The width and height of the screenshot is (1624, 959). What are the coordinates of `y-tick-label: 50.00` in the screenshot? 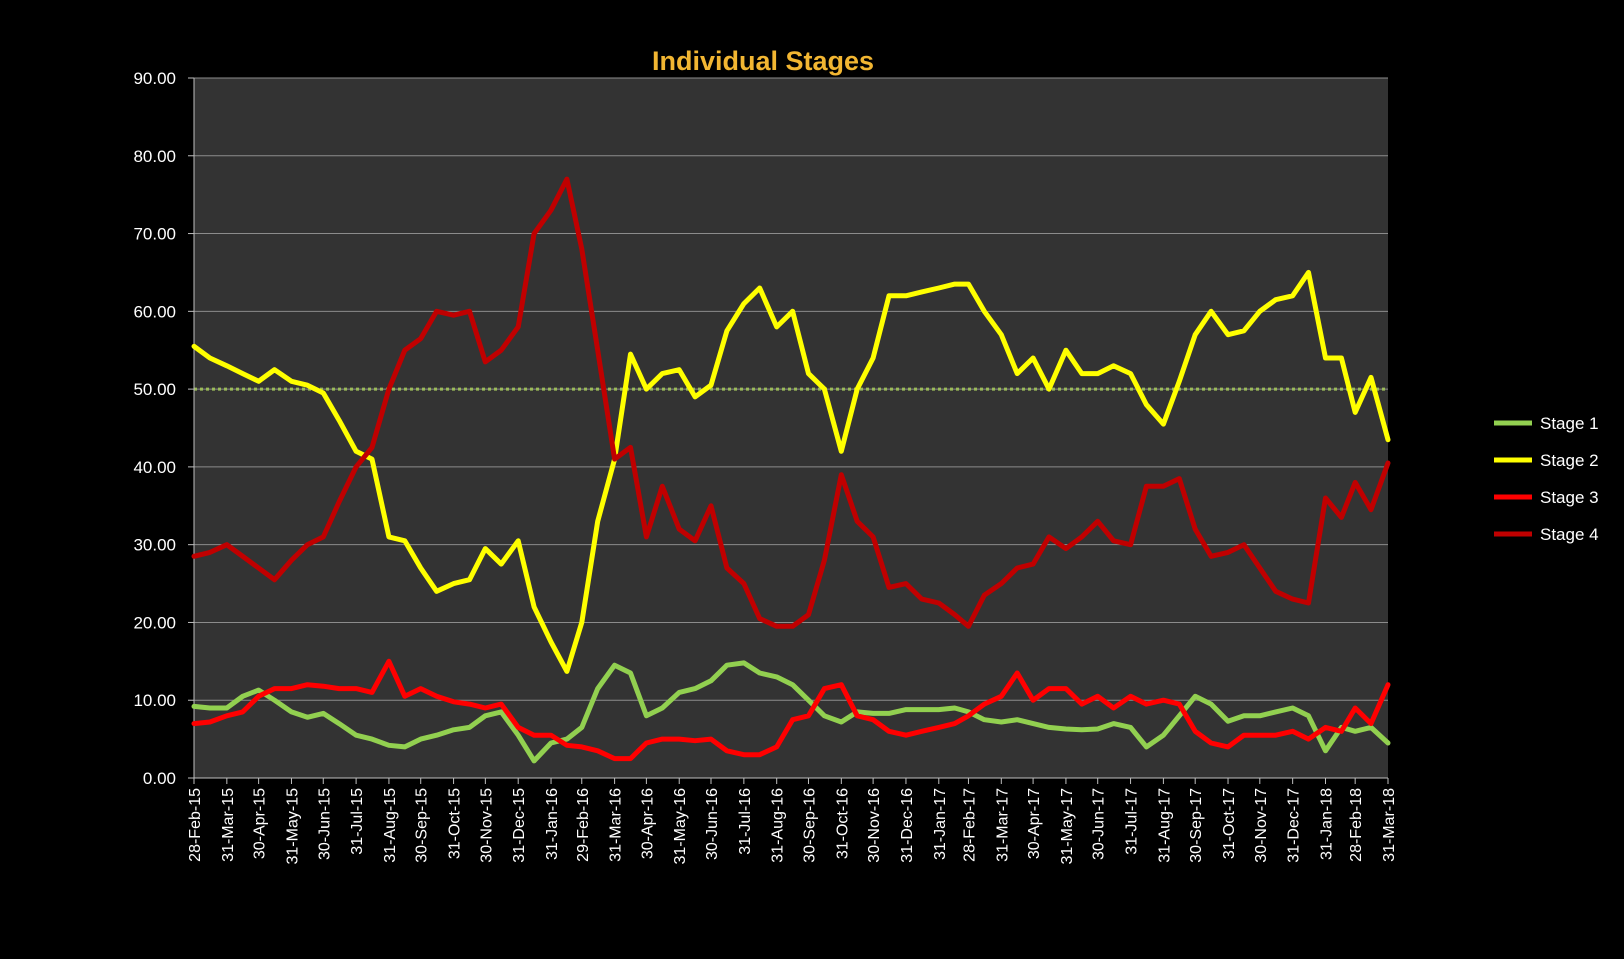 It's located at (154, 389).